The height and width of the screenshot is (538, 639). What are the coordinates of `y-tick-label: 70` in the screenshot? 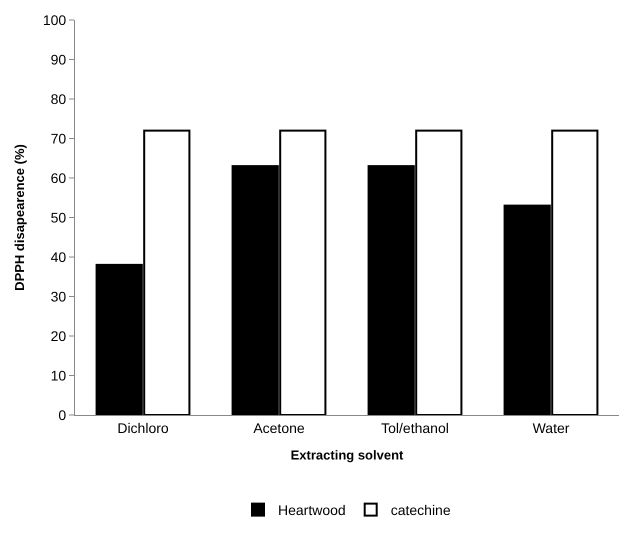 It's located at (58, 138).